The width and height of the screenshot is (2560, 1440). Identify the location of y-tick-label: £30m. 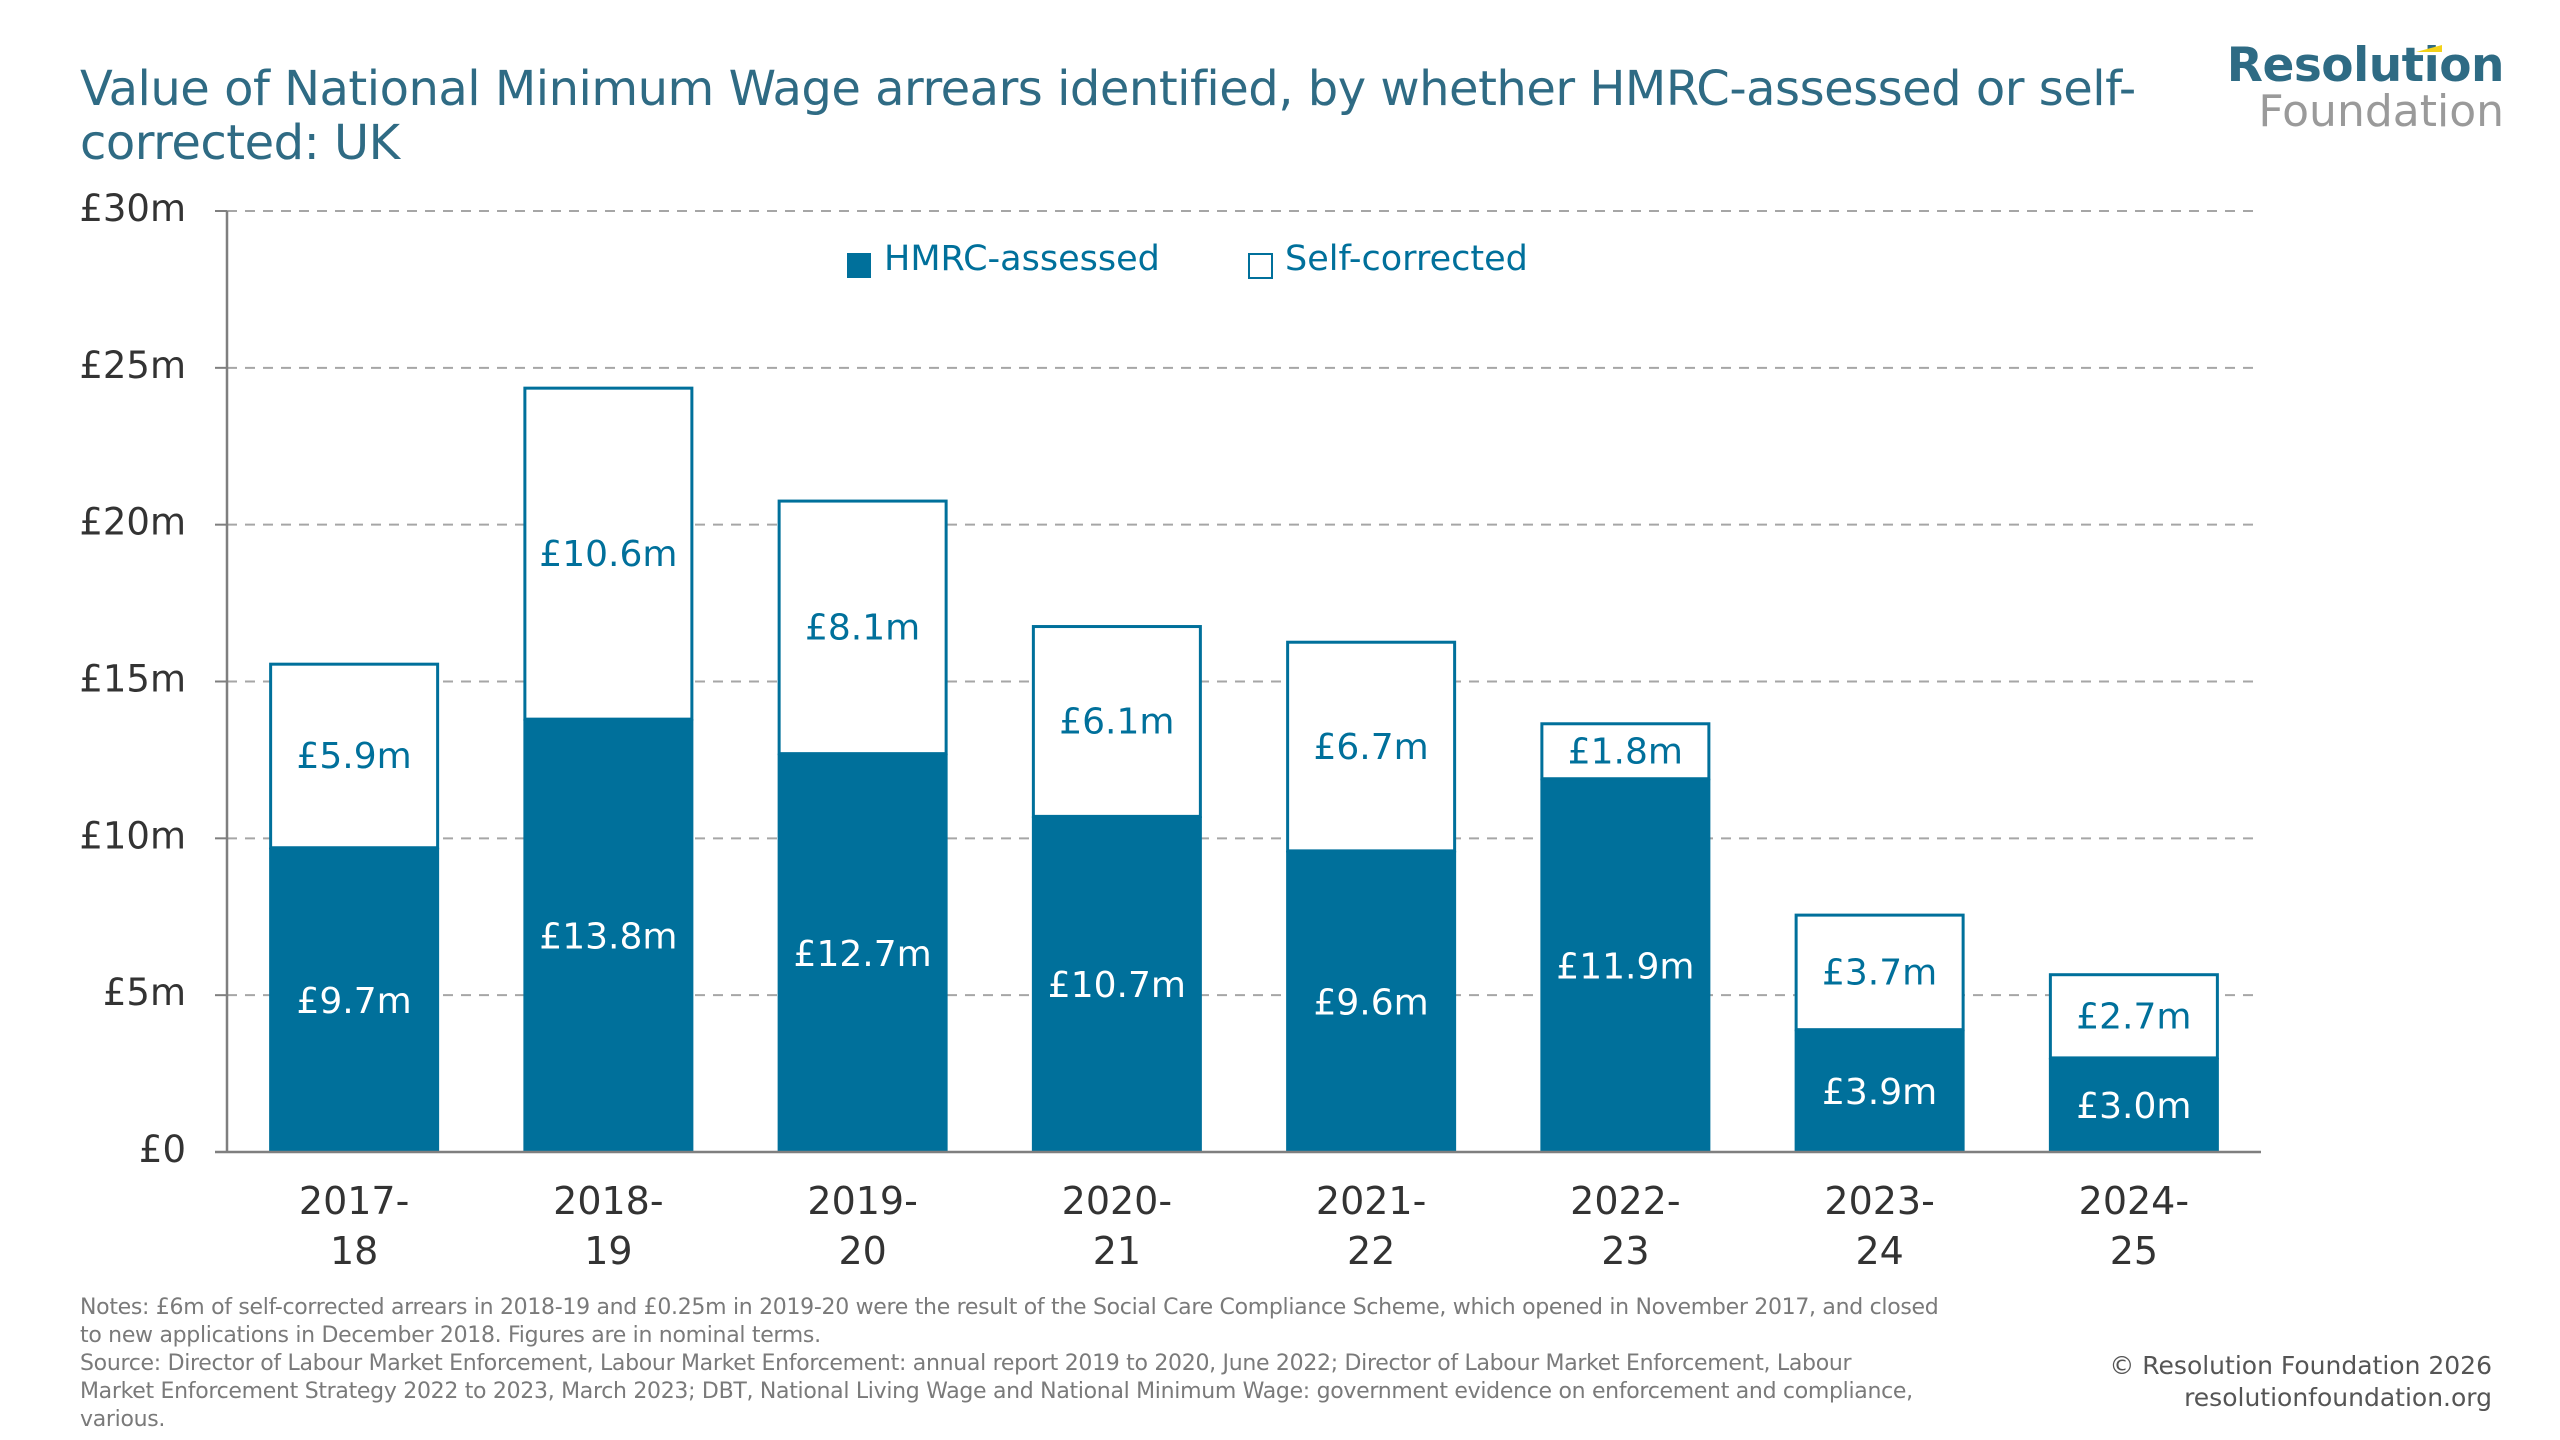
(132, 208).